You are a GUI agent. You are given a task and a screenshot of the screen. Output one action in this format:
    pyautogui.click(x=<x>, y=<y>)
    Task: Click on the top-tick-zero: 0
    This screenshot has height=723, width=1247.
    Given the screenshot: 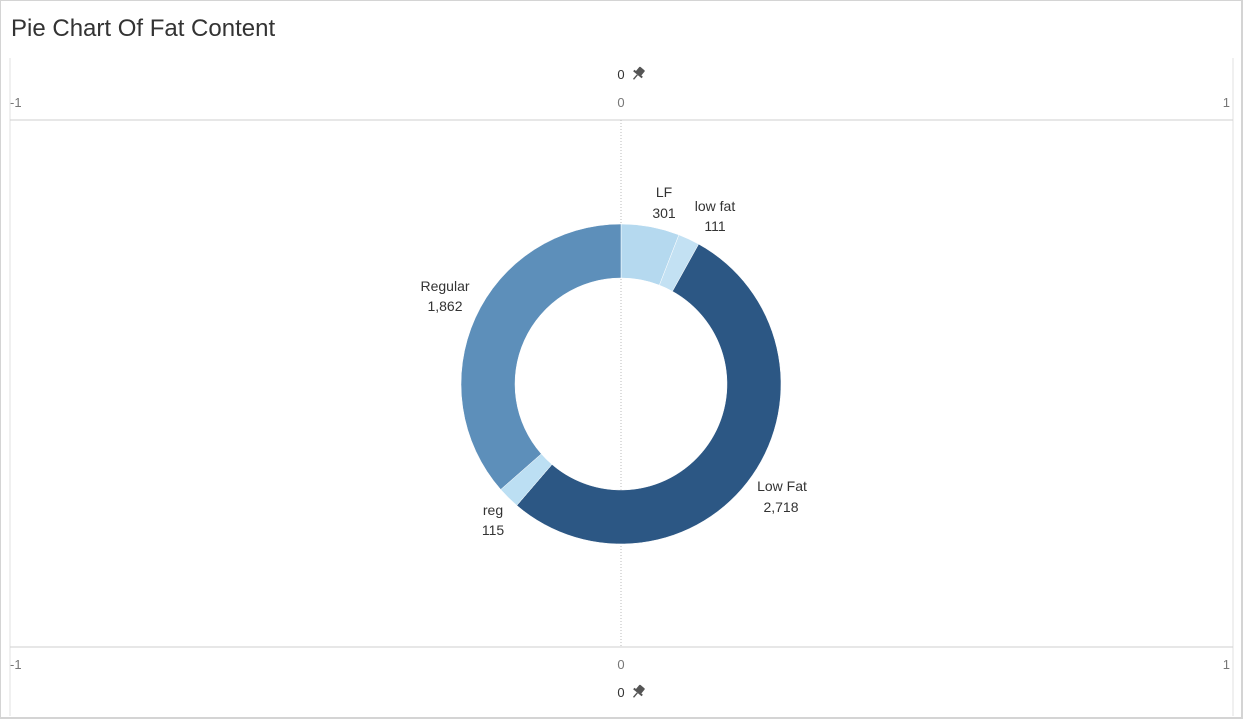 What is the action you would take?
    pyautogui.click(x=620, y=102)
    